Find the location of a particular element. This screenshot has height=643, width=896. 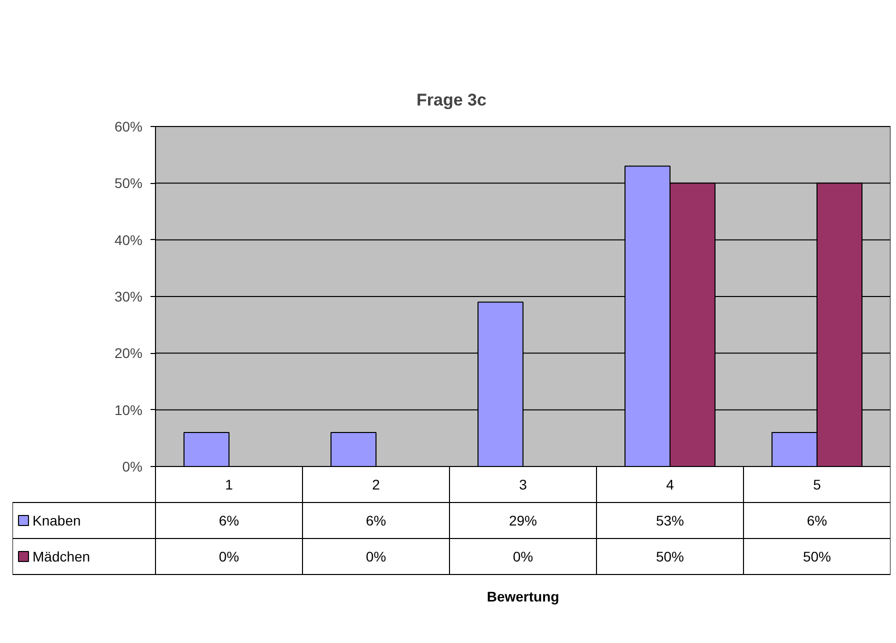

y-tick-label: 10% is located at coordinates (128, 410).